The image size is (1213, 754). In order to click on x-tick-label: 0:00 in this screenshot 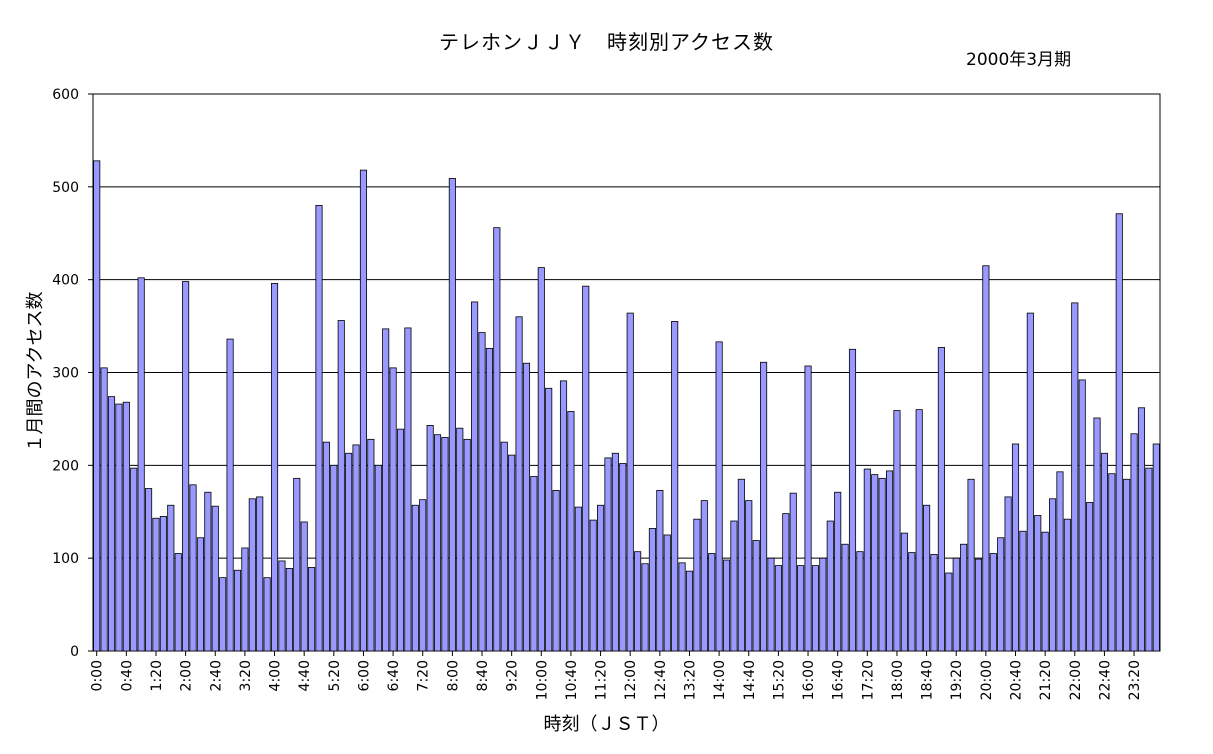, I will do `click(98, 675)`.